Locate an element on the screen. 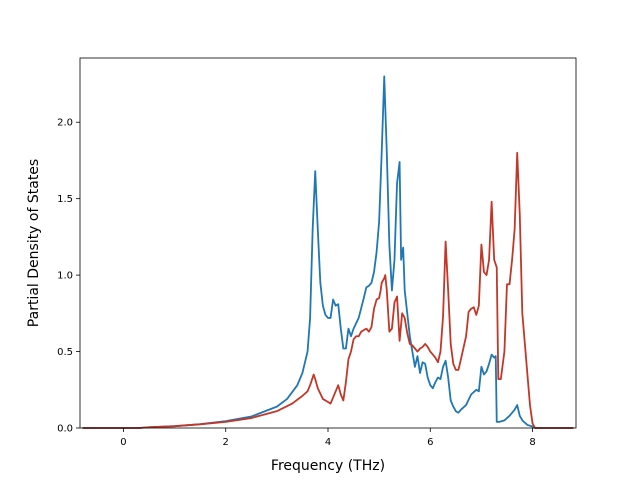 This screenshot has width=640, height=480. y-tick-label: 0.5 is located at coordinates (65, 352).